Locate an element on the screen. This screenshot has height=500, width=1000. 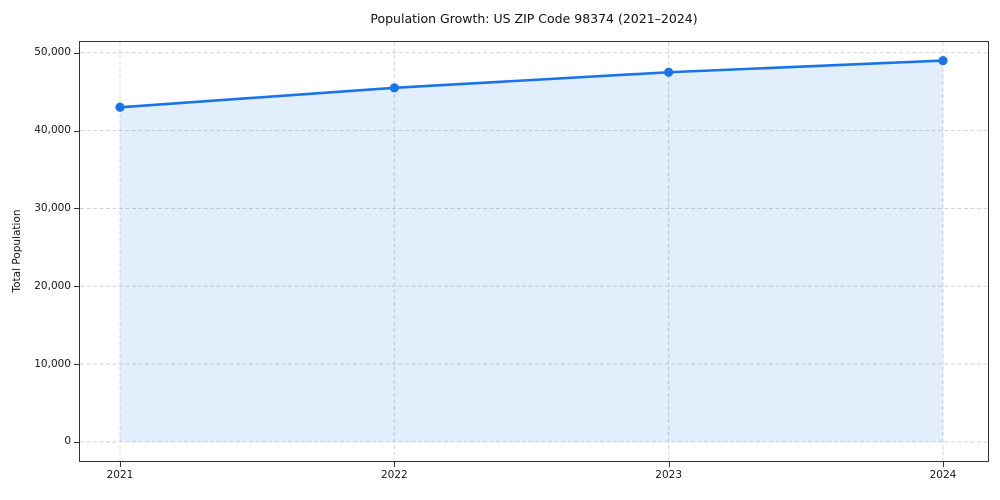
y-tick-label: 40,000 is located at coordinates (52, 130).